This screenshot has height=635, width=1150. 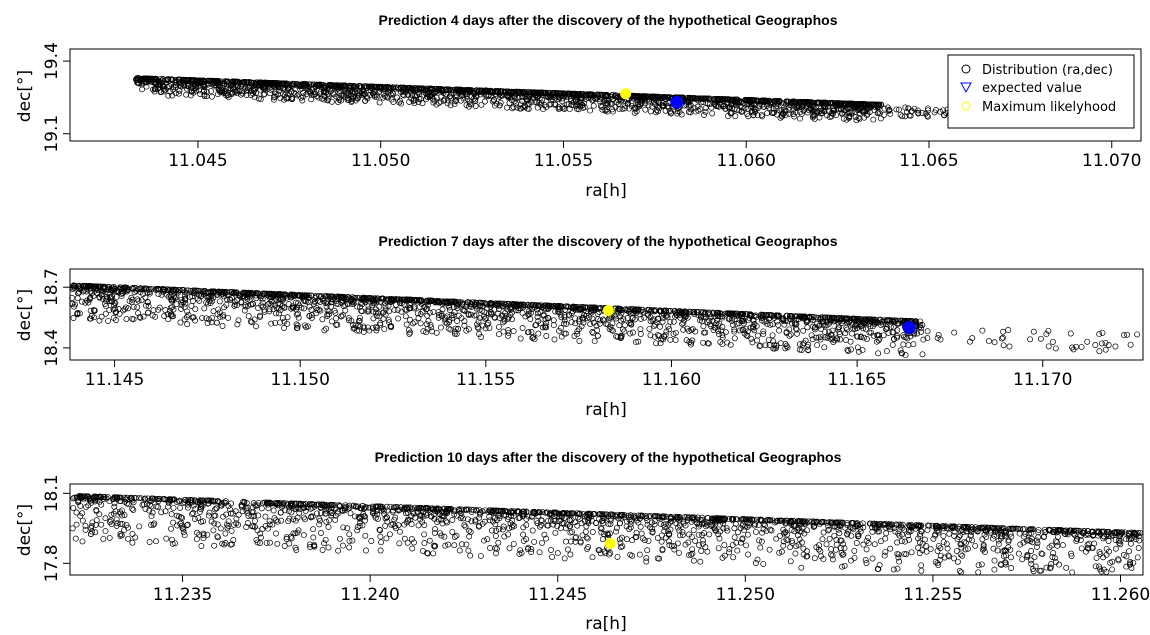 What do you see at coordinates (52, 134) in the screenshot?
I see `y-tick-label: 19.1` at bounding box center [52, 134].